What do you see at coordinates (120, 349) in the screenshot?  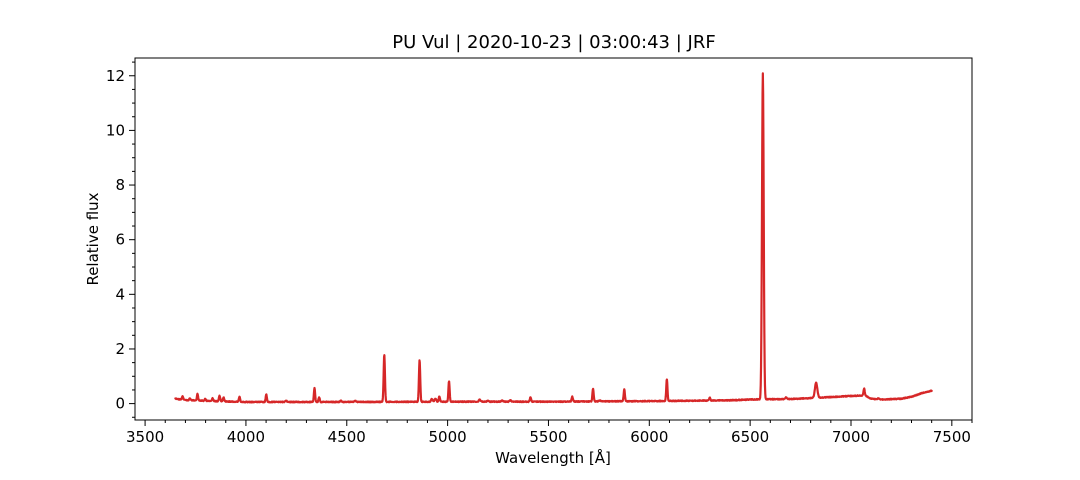 I see `y-tick-label: 2` at bounding box center [120, 349].